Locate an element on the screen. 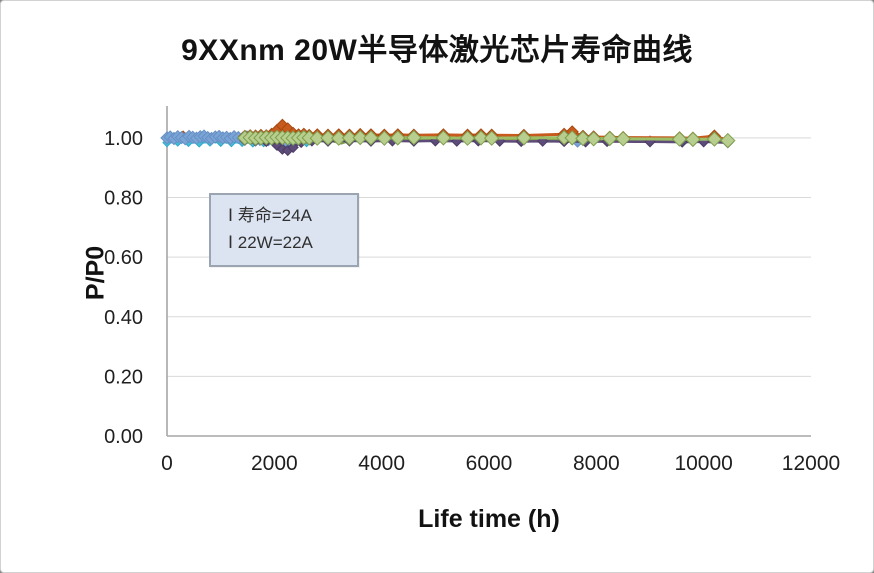 Image resolution: width=874 pixels, height=573 pixels. annotation-box: Ⅰ 寿命=24A Ⅰ 22W=22A is located at coordinates (284, 230).